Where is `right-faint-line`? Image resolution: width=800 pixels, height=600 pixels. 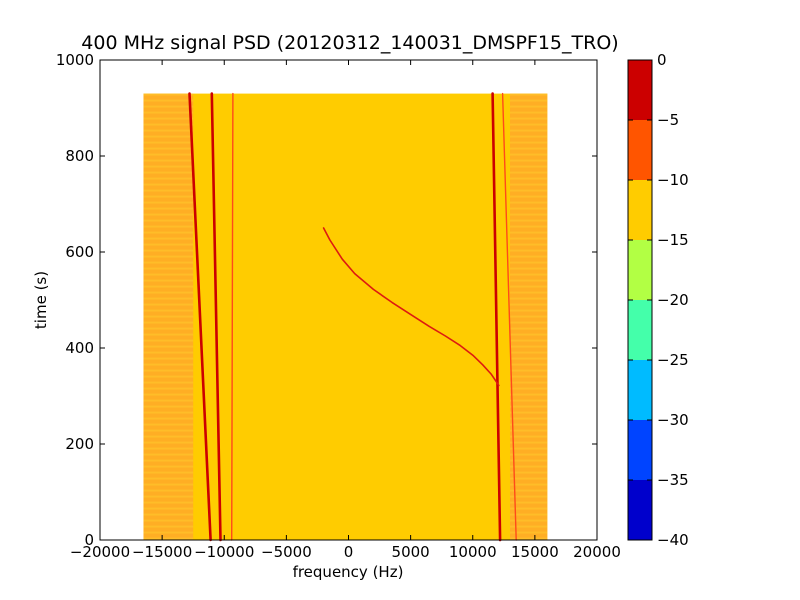 right-faint-line is located at coordinates (509, 316).